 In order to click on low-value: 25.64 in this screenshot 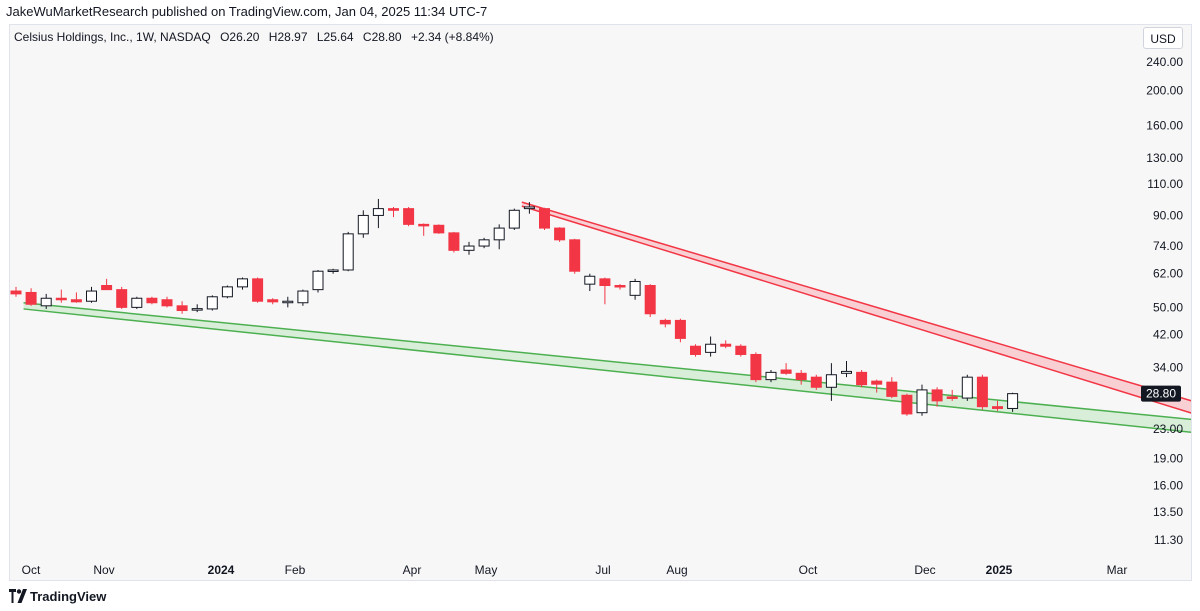, I will do `click(338, 37)`.